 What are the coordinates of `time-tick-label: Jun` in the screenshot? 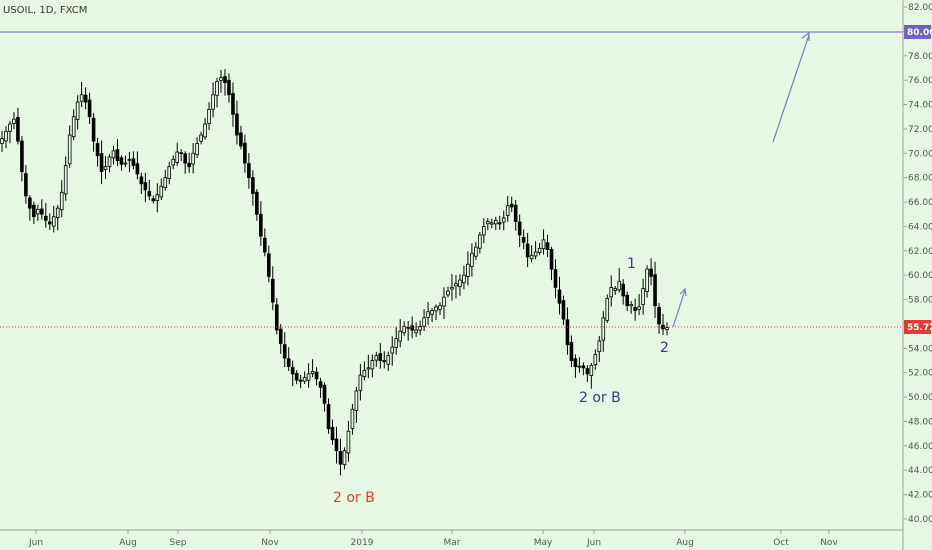 It's located at (593, 543).